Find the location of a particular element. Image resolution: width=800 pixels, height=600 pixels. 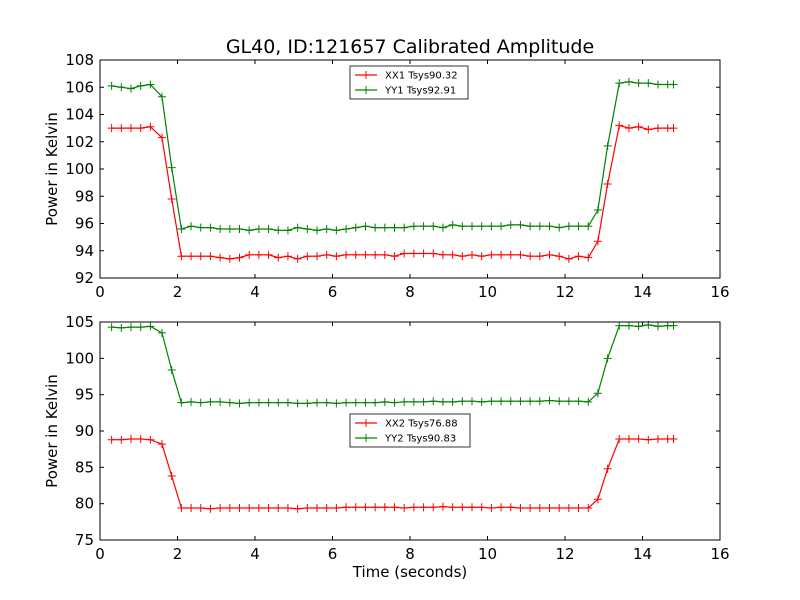

y-tick-label: 104 is located at coordinates (79, 115).